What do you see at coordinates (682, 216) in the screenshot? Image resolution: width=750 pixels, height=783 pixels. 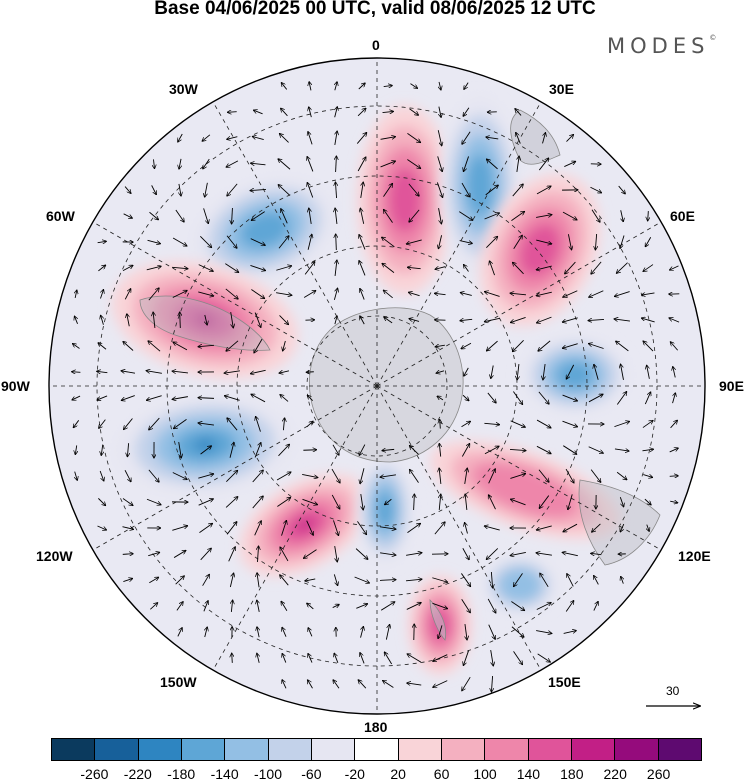 I see `lon-label-60e: 60E` at bounding box center [682, 216].